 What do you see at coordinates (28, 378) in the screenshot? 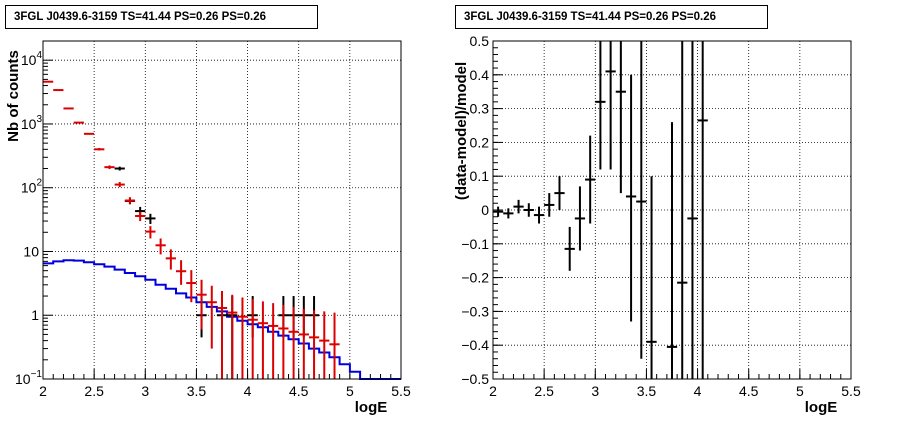
I see `y-tick-label: 10⁻¹` at bounding box center [28, 378].